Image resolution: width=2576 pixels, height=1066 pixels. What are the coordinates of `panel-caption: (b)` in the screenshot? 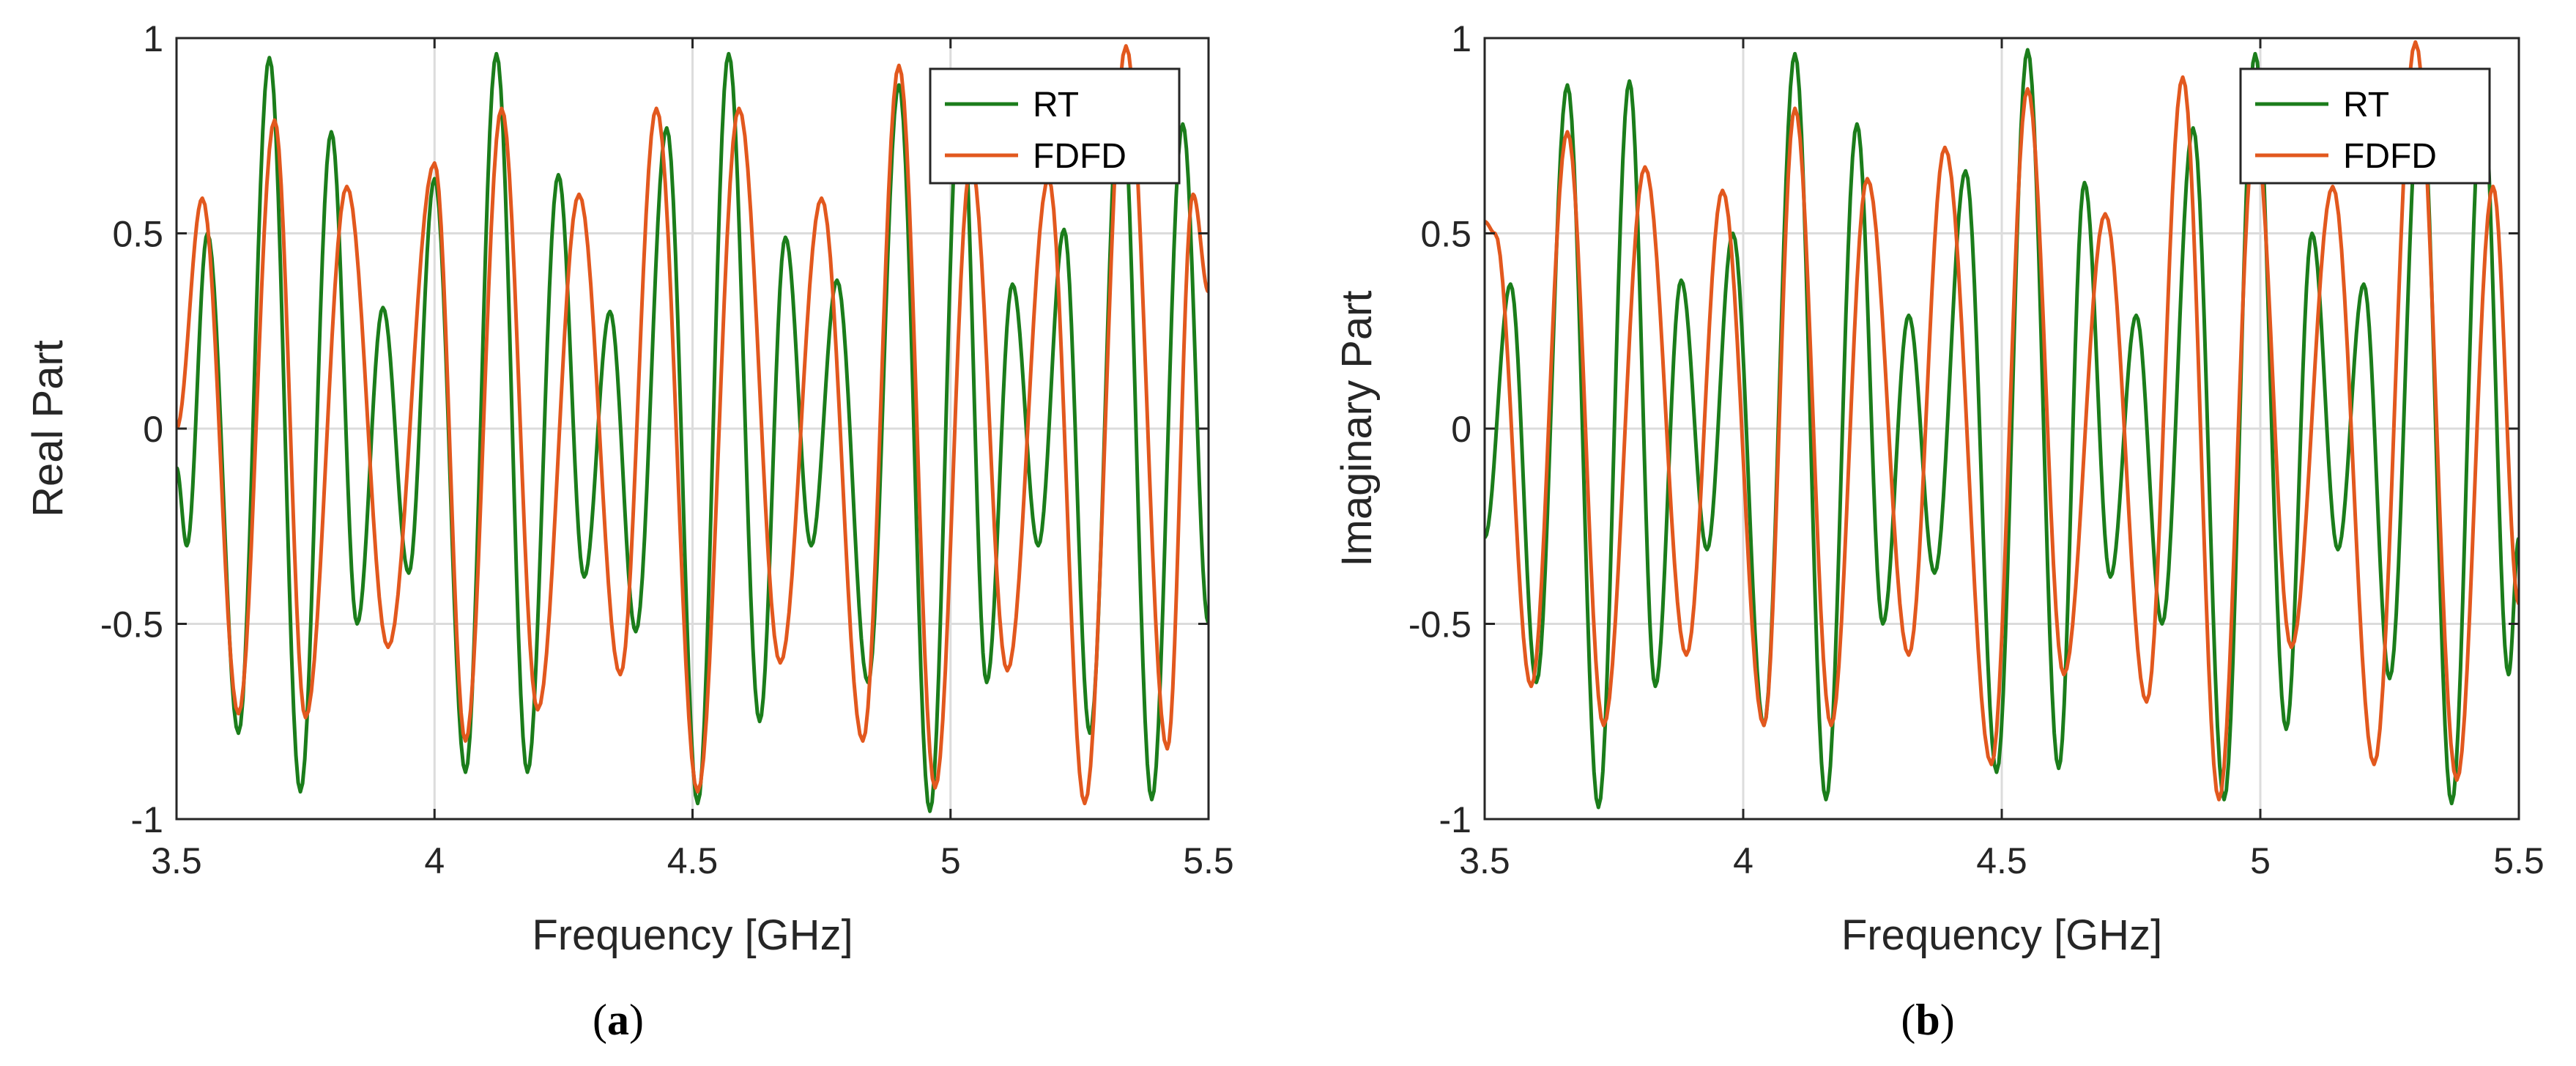 It's located at (1927, 1020).